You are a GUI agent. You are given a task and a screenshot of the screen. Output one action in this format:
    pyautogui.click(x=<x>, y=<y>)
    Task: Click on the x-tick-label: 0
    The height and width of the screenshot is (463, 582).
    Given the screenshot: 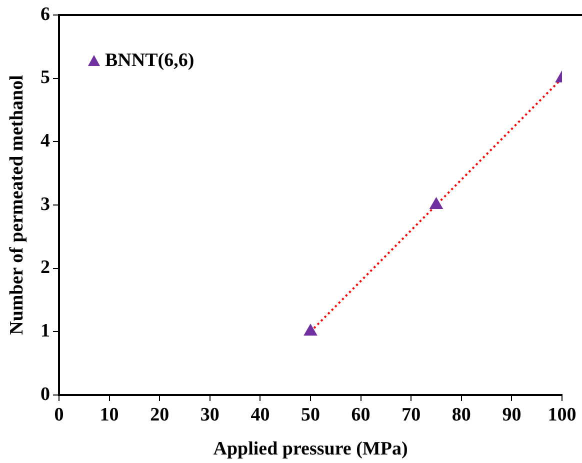 What is the action you would take?
    pyautogui.click(x=59, y=415)
    